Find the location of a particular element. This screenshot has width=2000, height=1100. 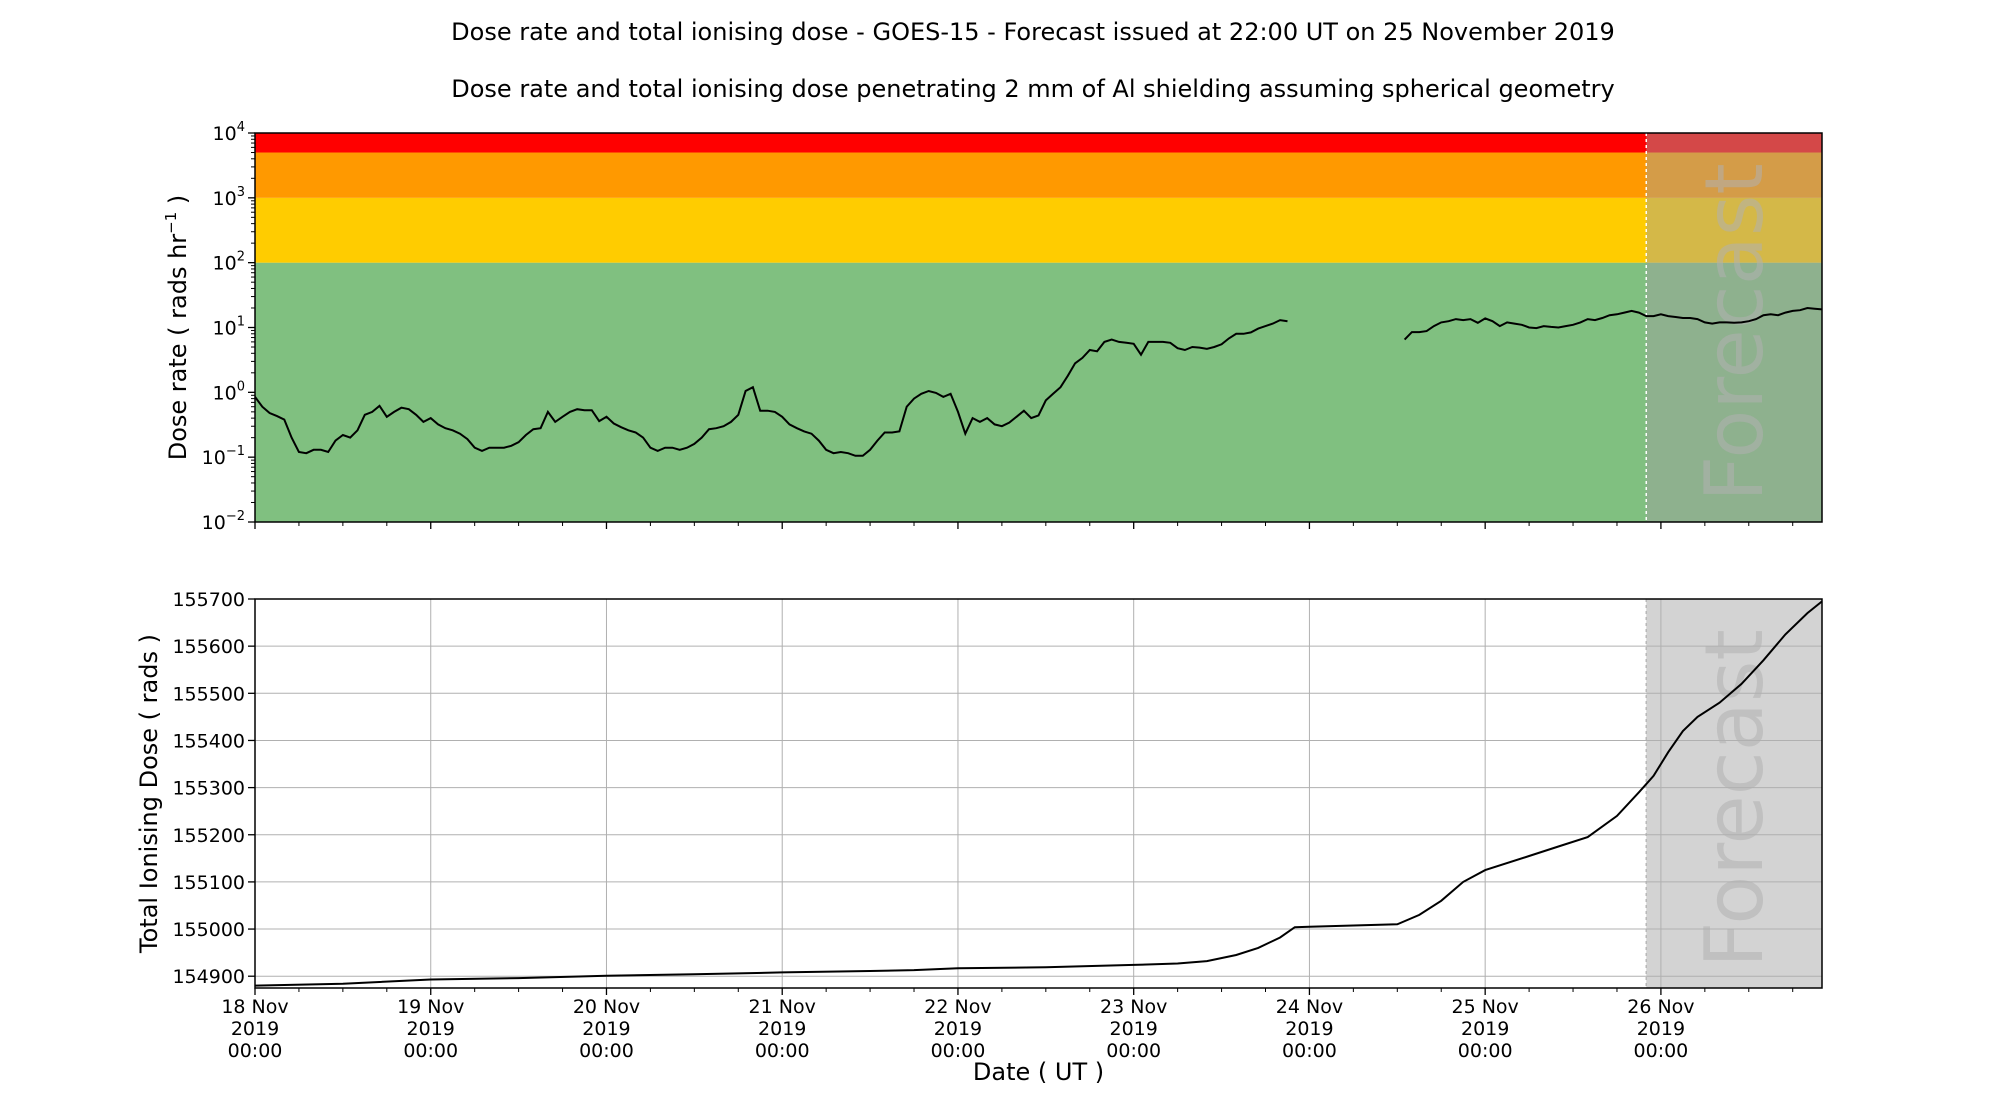

y-tick-label: 155400 is located at coordinates (208, 741).